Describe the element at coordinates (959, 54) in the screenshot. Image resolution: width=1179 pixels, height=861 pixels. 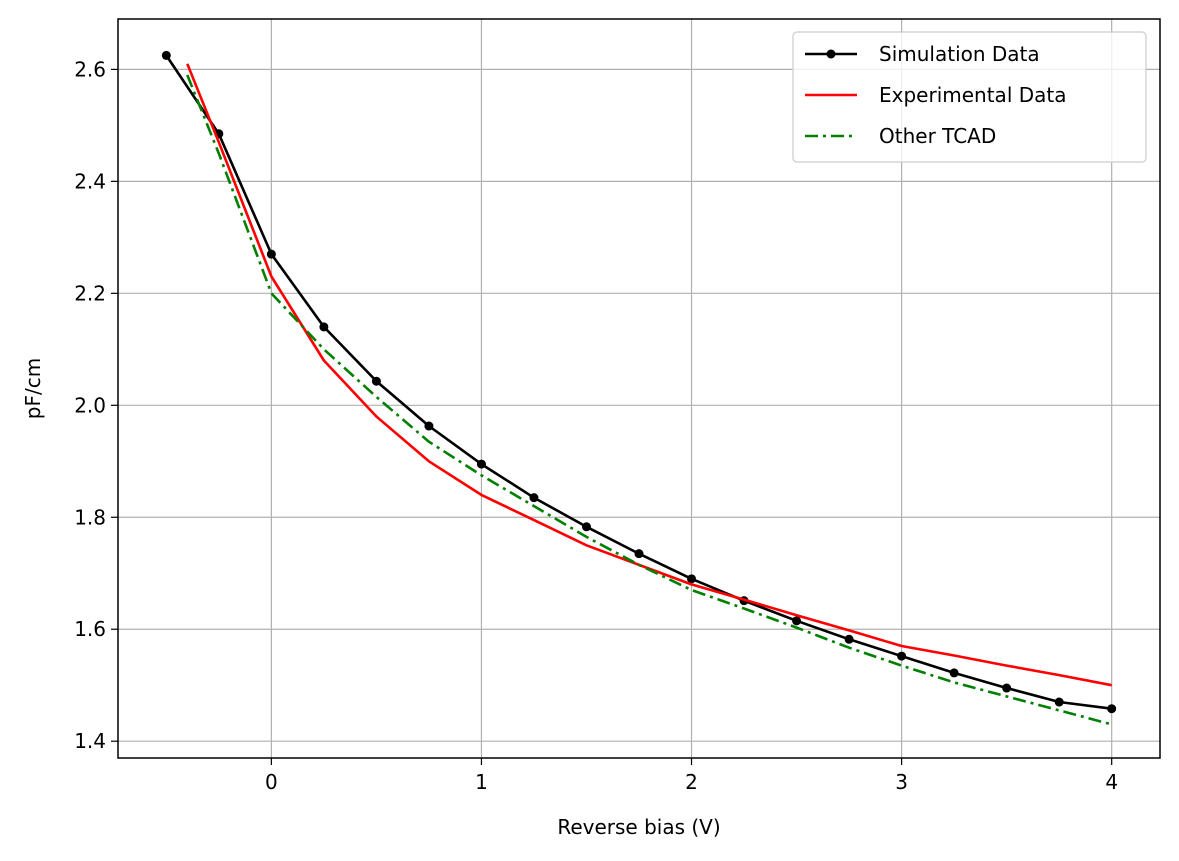
I see `legend-label: Simulation Data` at that location.